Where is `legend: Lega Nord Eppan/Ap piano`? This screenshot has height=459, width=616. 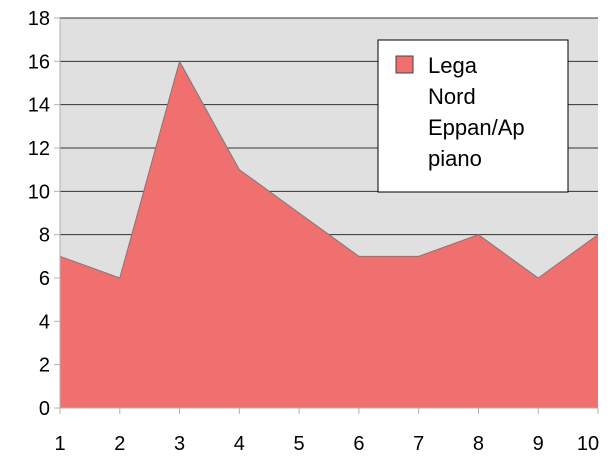
legend: Lega Nord Eppan/Ap piano is located at coordinates (473, 116).